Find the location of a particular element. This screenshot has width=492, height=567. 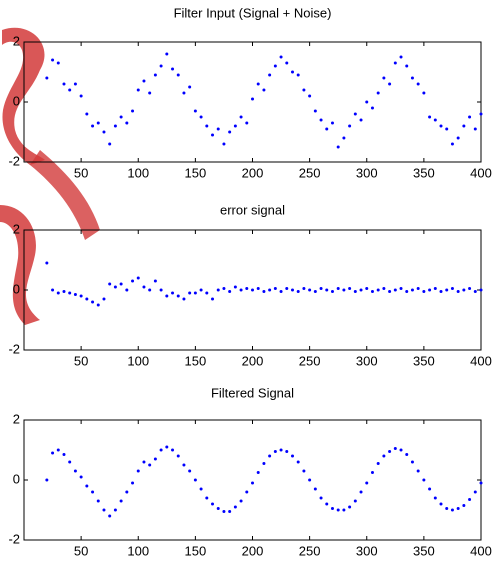

x-tick-label: 300 is located at coordinates (367, 172).